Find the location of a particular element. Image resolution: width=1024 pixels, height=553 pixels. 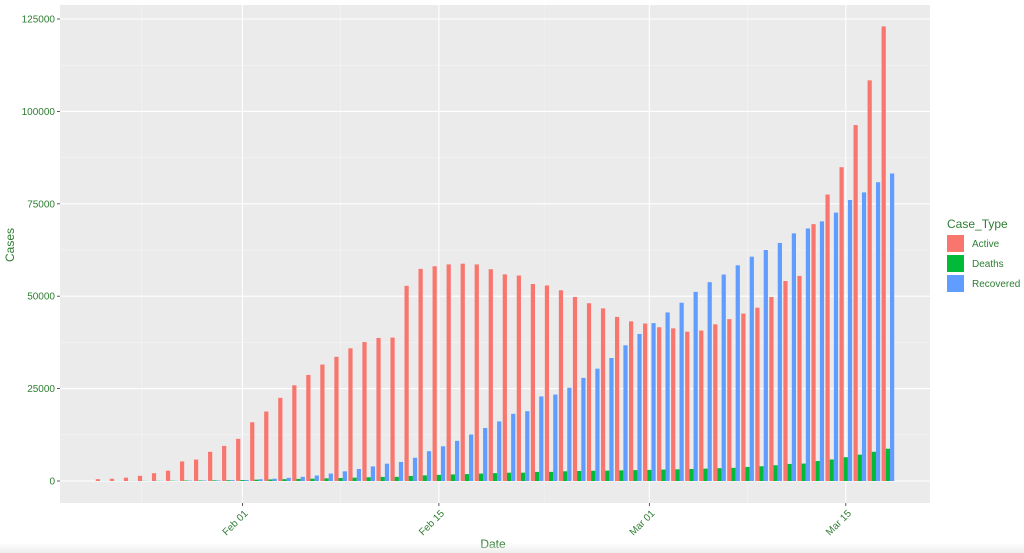

legend: Case_Type Active Deaths Recovered is located at coordinates (983, 254).